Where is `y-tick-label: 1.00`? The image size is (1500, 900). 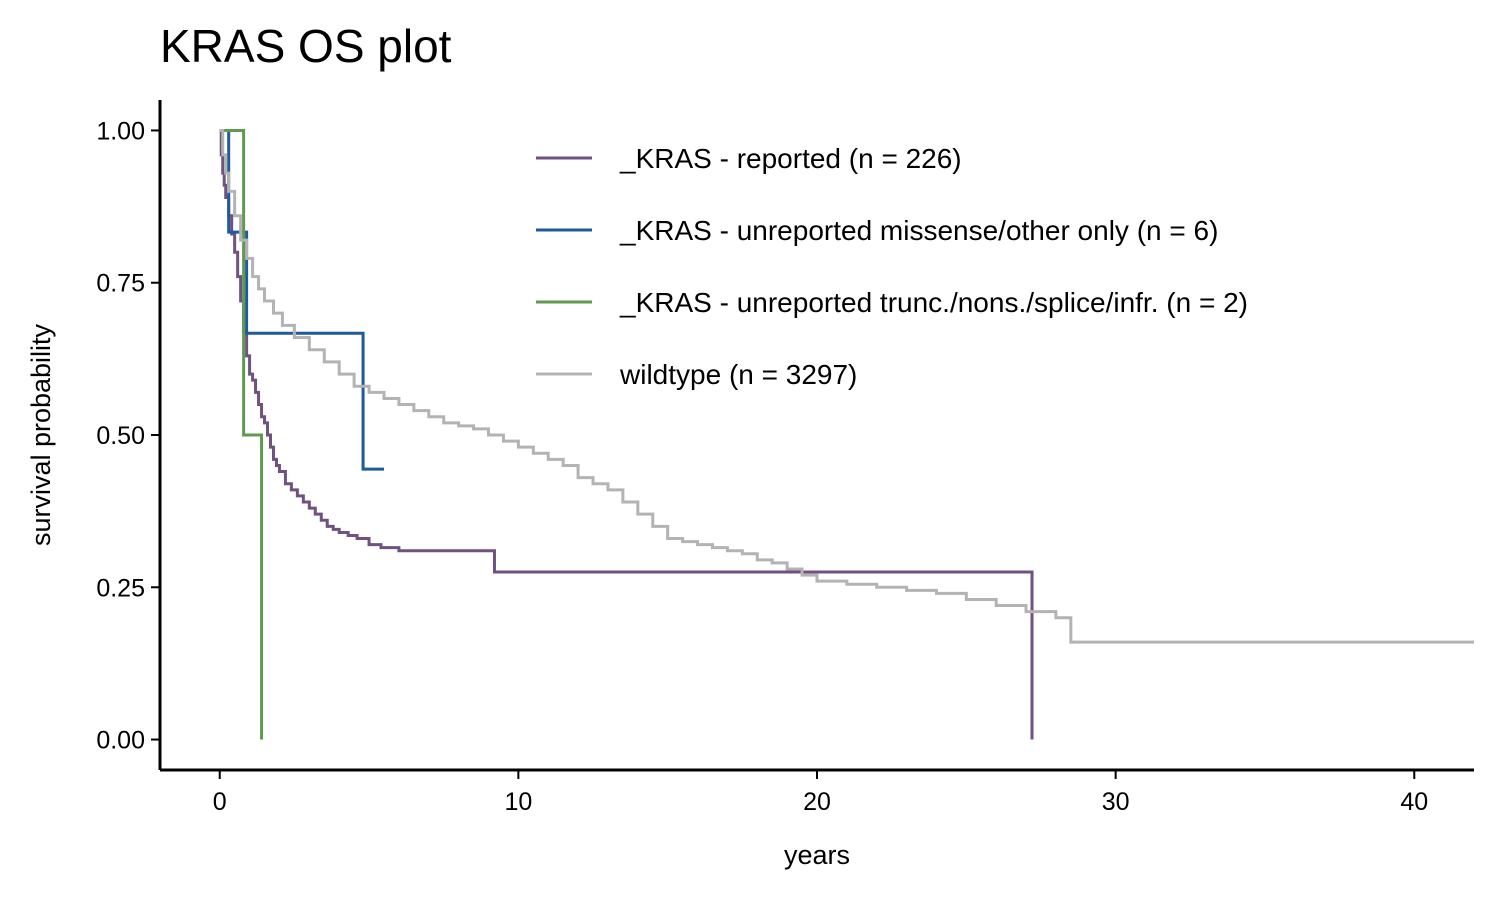
y-tick-label: 1.00 is located at coordinates (120, 131).